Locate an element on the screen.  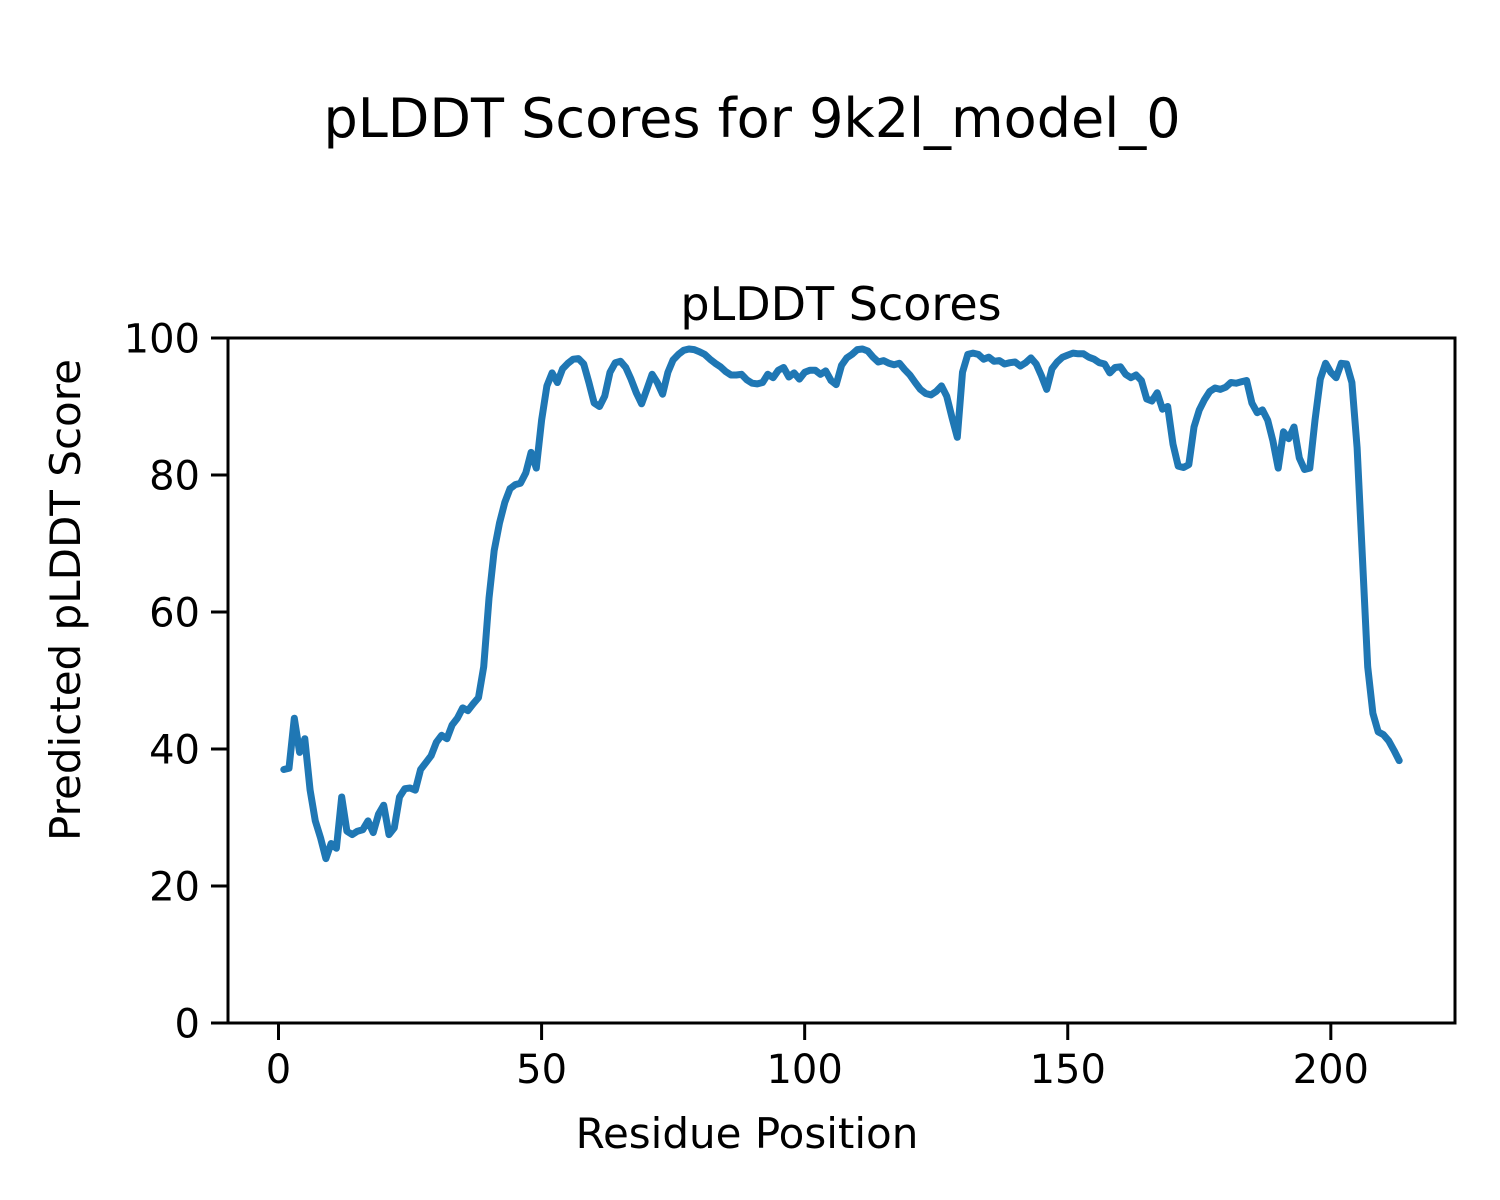
y-tick-label: 100 is located at coordinates (162, 339).